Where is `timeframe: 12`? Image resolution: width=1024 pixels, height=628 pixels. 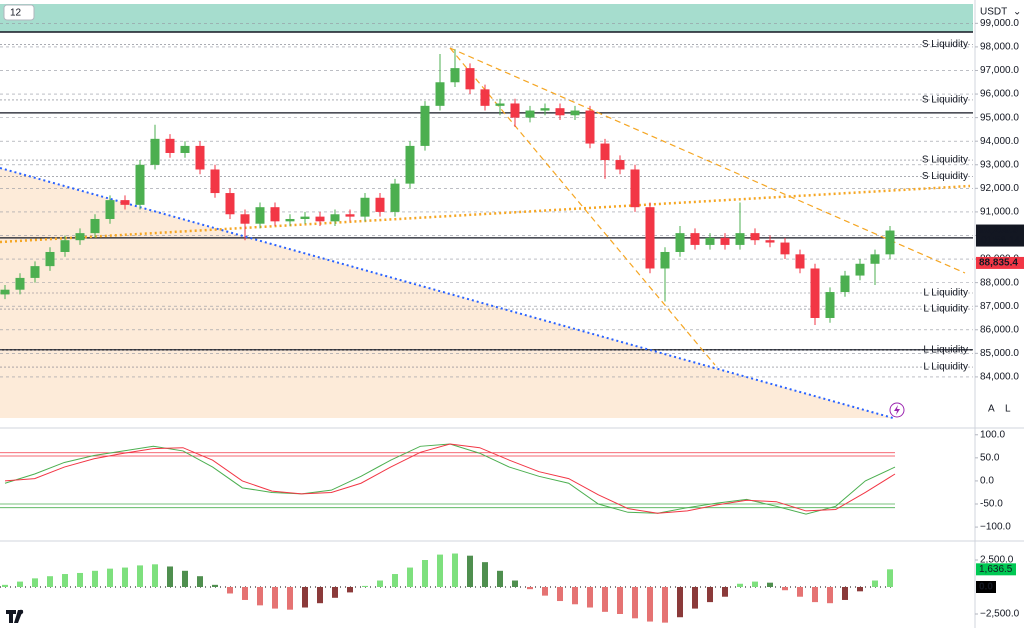 timeframe: 12 is located at coordinates (16, 13).